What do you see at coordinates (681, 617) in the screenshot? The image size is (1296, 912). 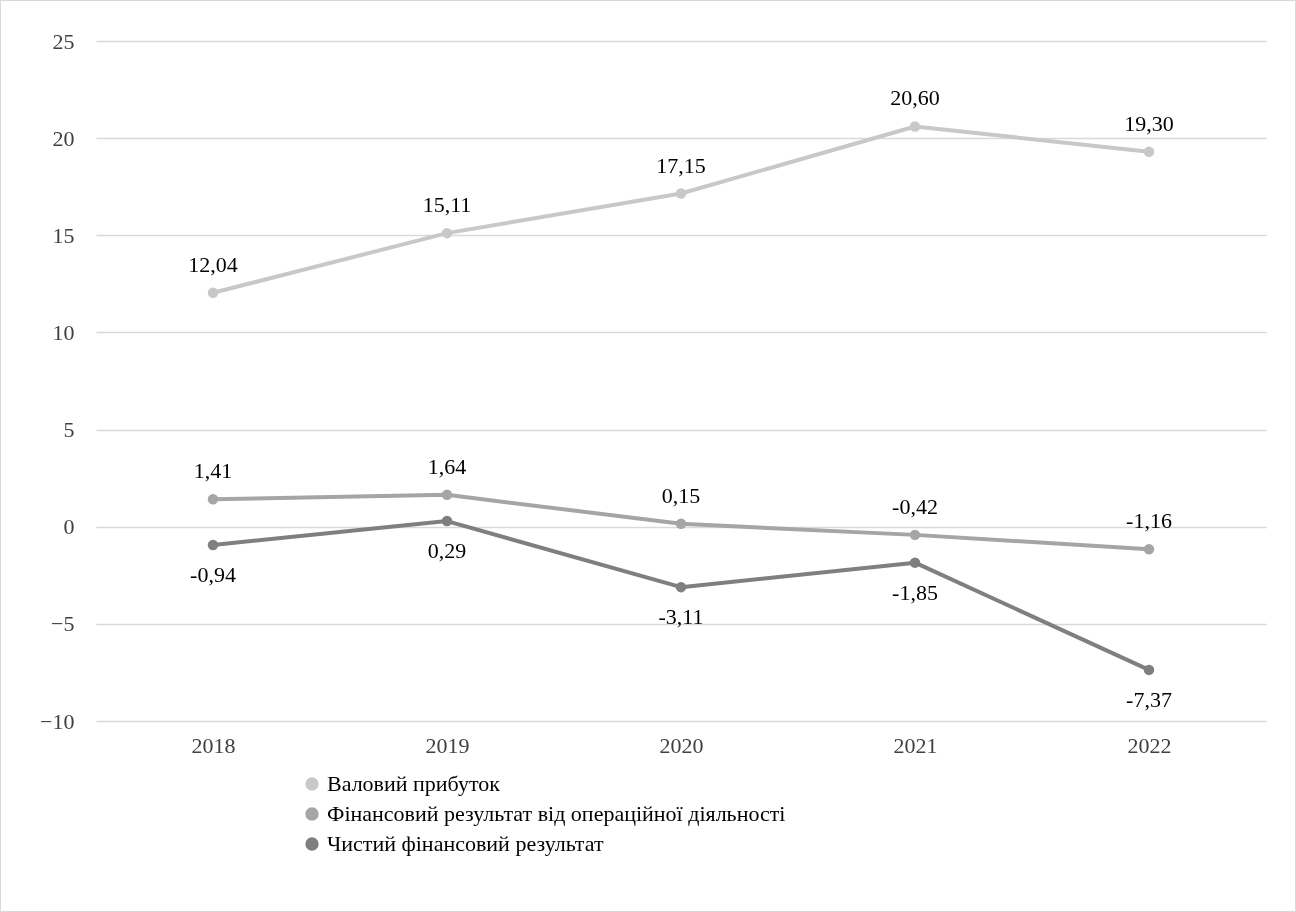 I see `data-label: -3,11` at bounding box center [681, 617].